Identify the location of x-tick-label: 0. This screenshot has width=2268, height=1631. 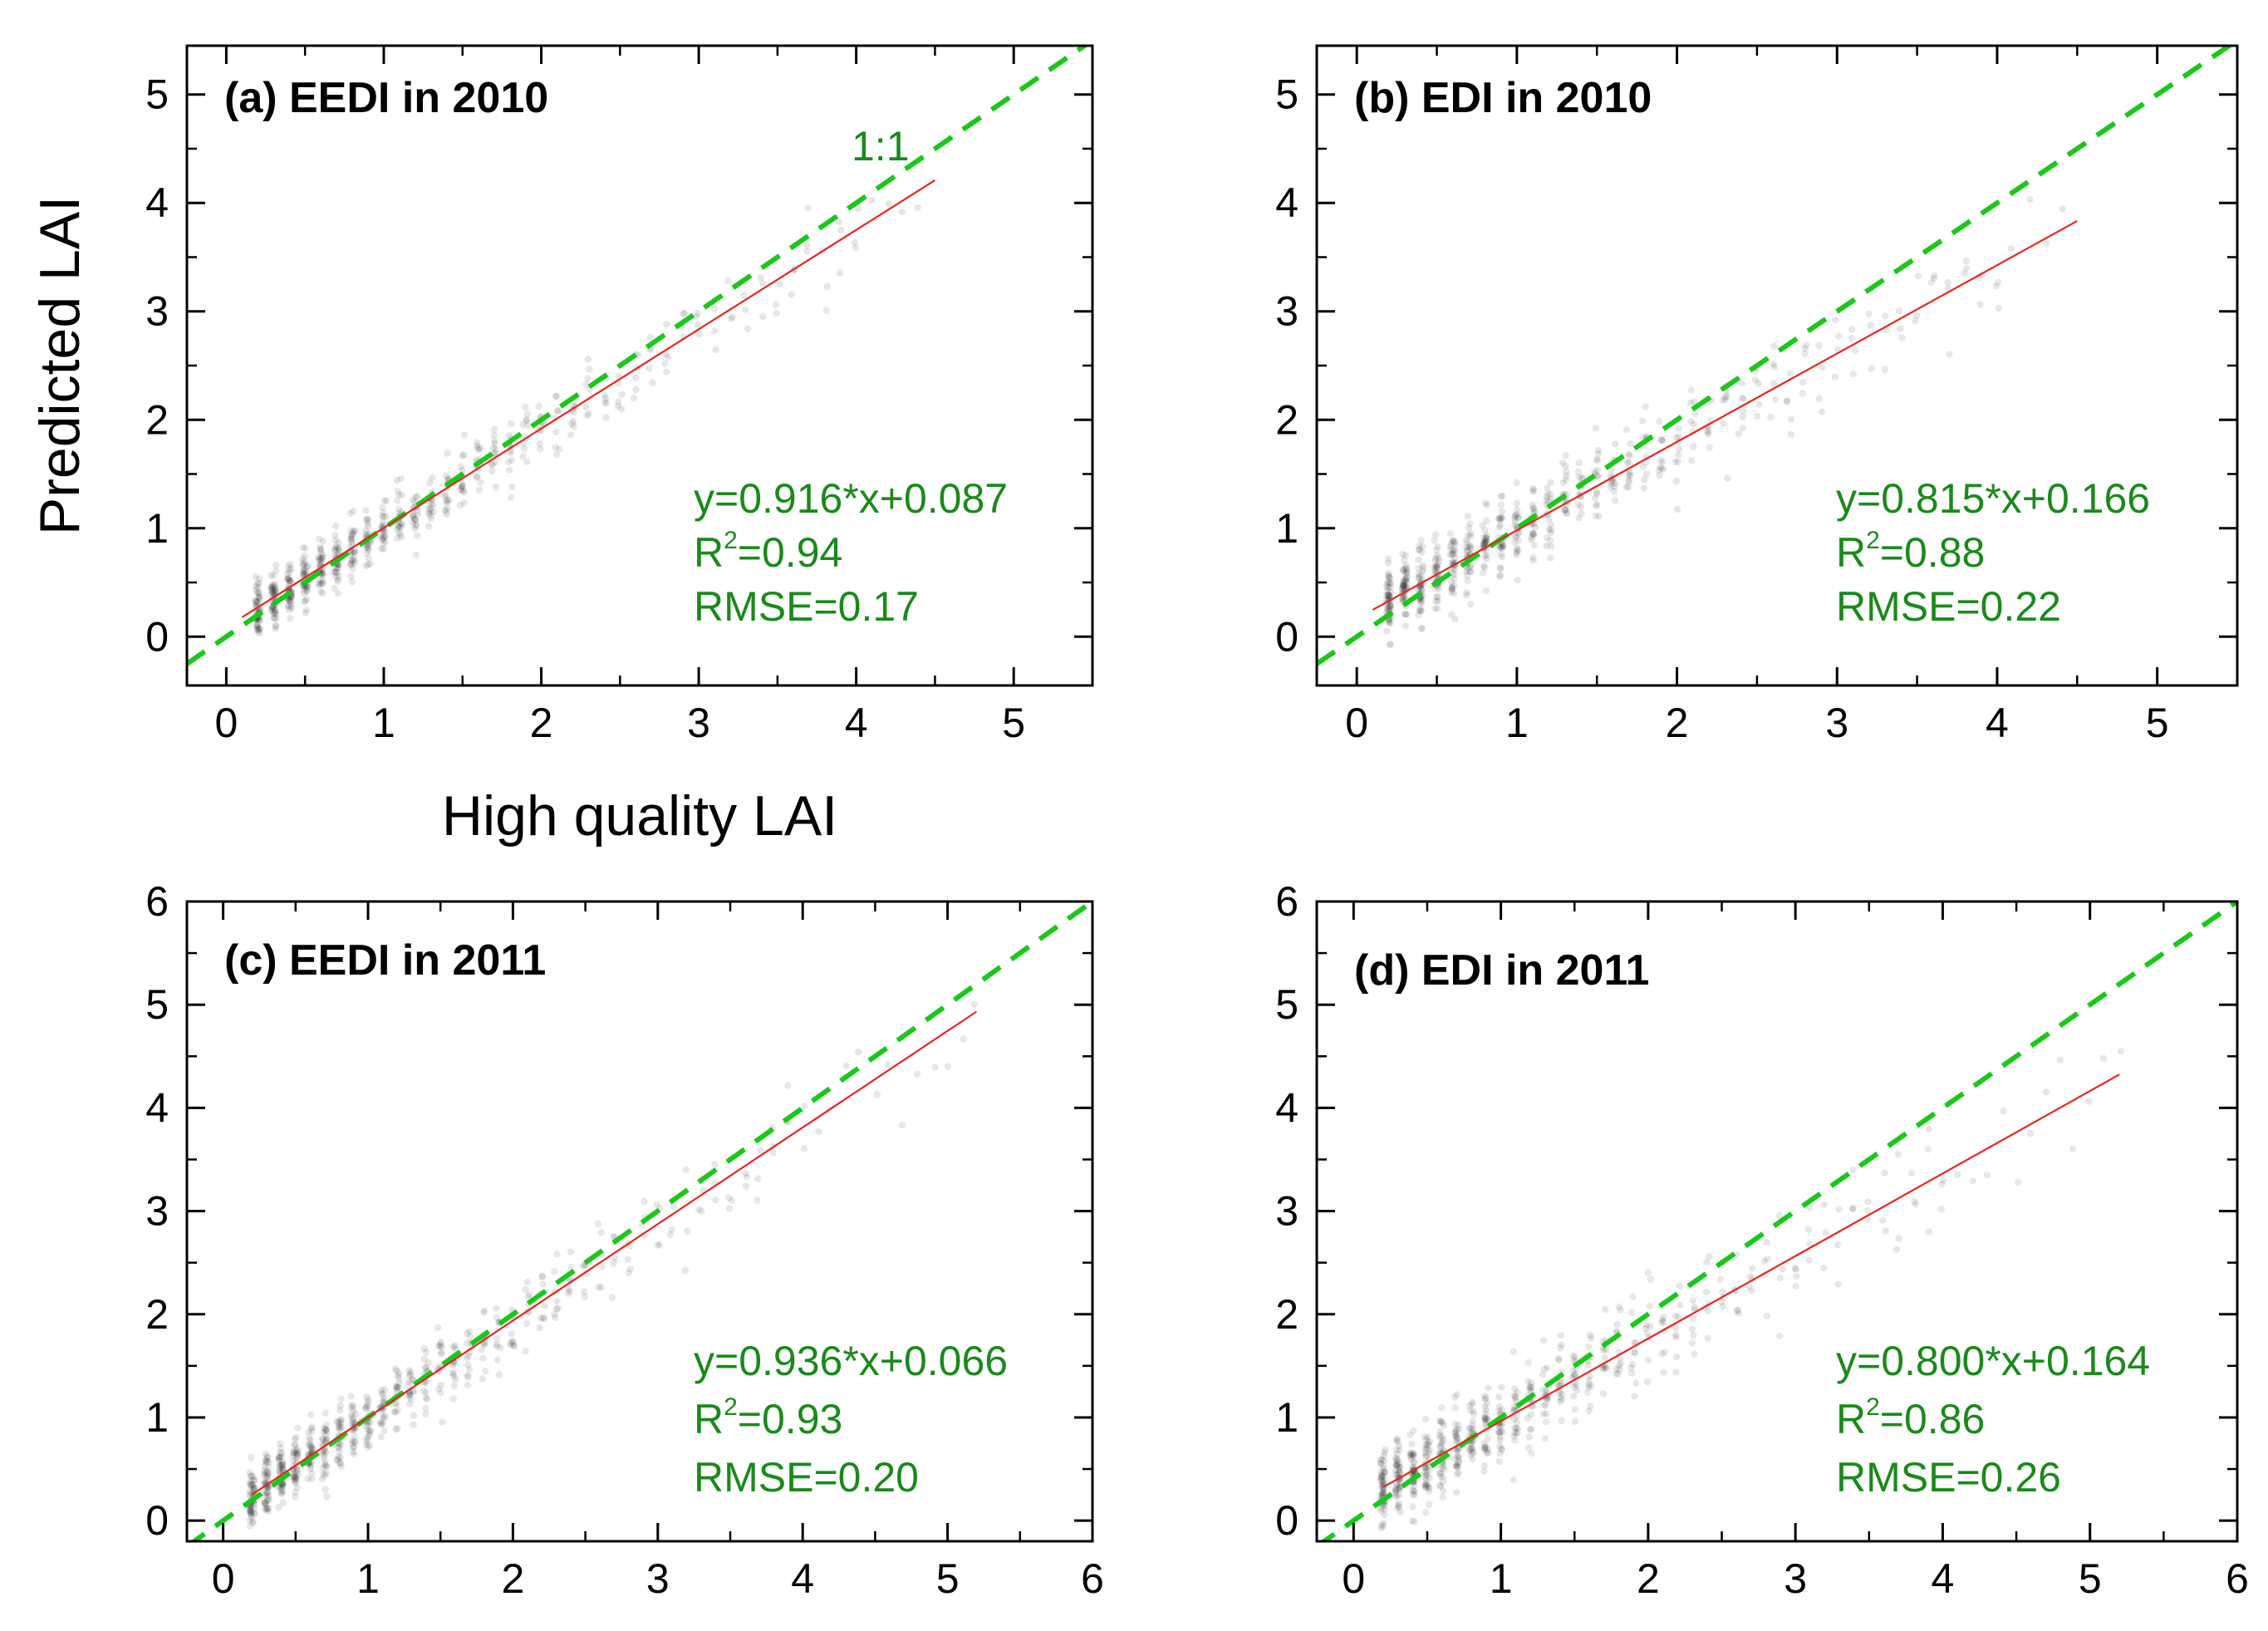
(226, 723).